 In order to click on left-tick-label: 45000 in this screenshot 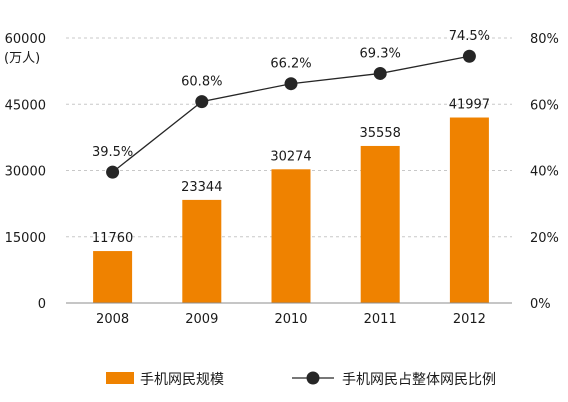, I will do `click(25, 105)`.